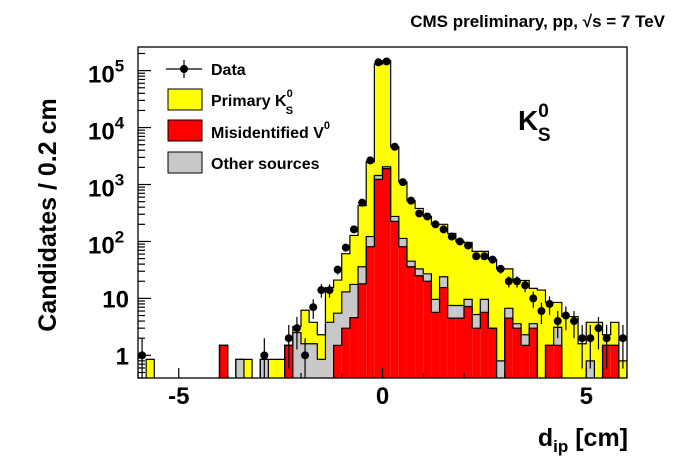 Image resolution: width=696 pixels, height=472 pixels. Describe the element at coordinates (206, 69) in the screenshot. I see `legend-item-data: Data` at that location.